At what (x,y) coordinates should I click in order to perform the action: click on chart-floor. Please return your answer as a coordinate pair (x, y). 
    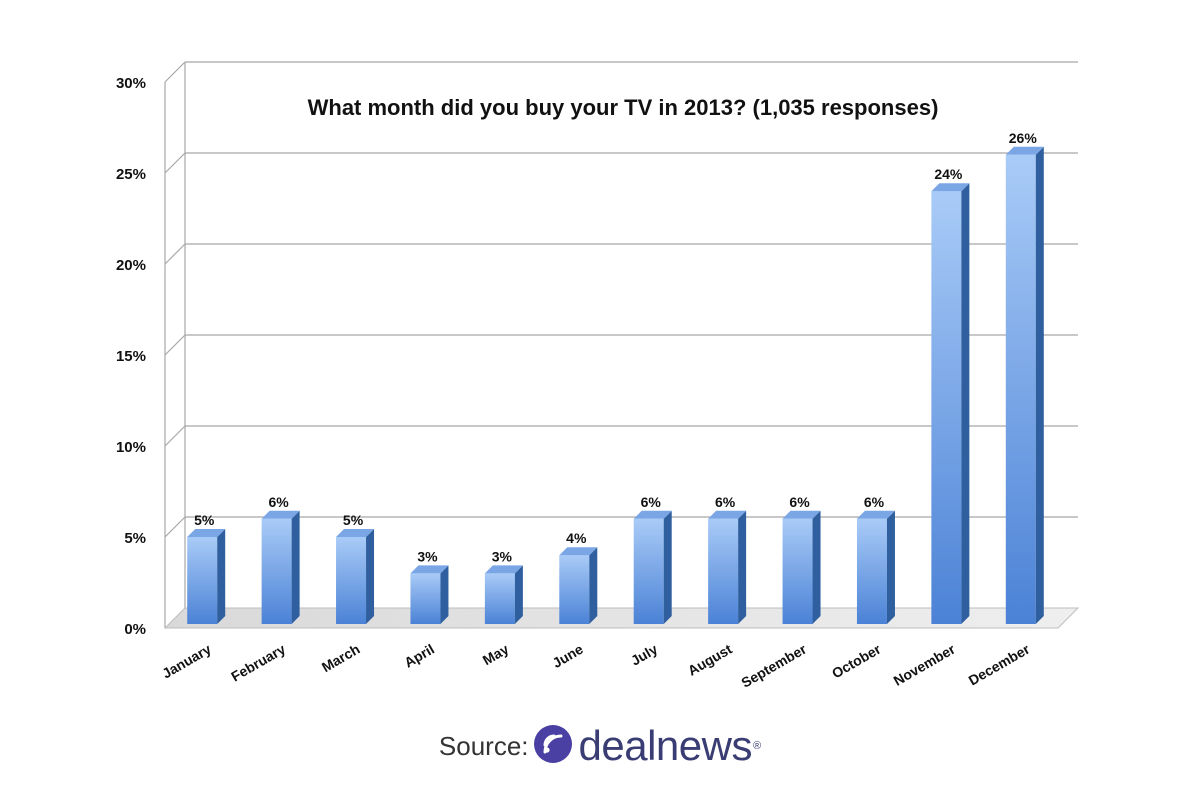
    Looking at the image, I should click on (621, 618).